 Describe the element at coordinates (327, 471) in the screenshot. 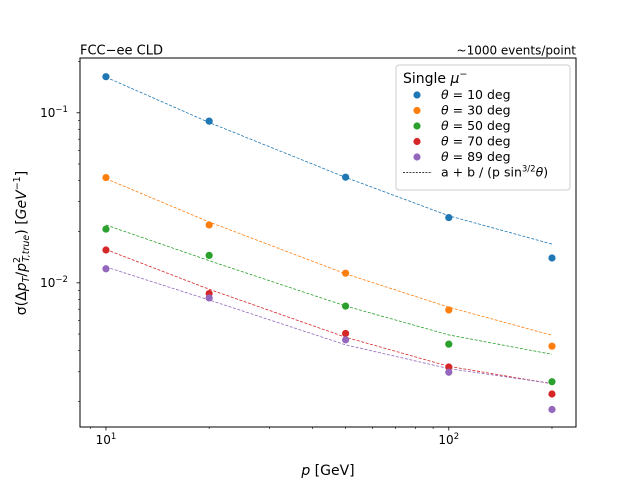

I see `x-axis-label: p [GeV]` at that location.